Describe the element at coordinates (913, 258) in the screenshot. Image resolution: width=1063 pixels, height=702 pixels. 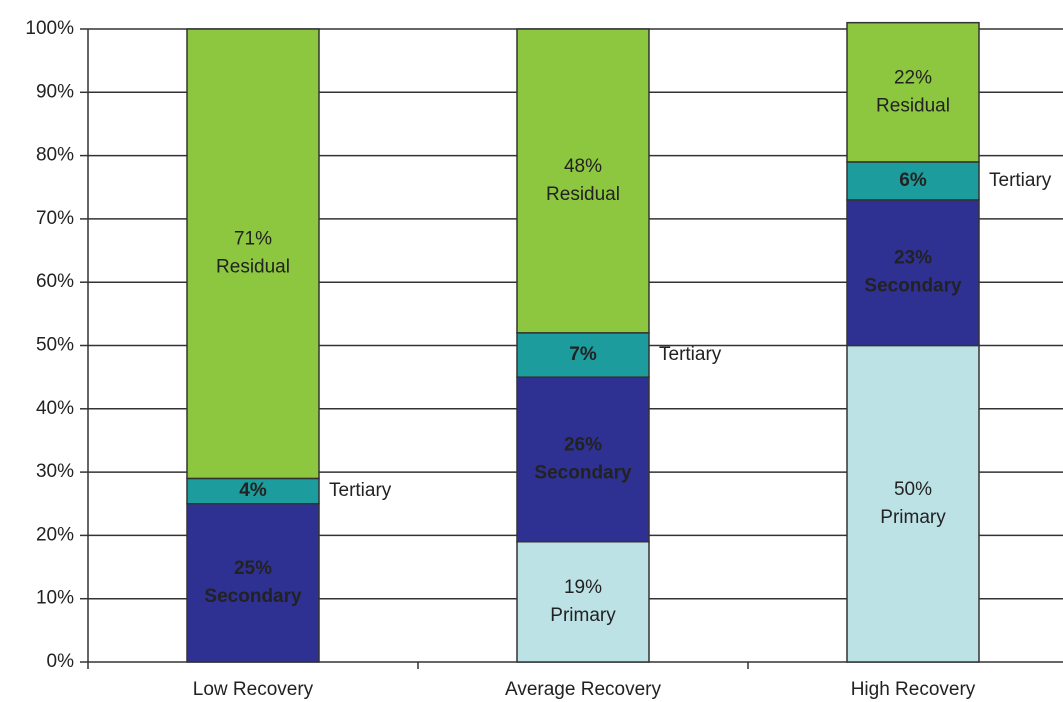
I see `value-label: 23%` at that location.